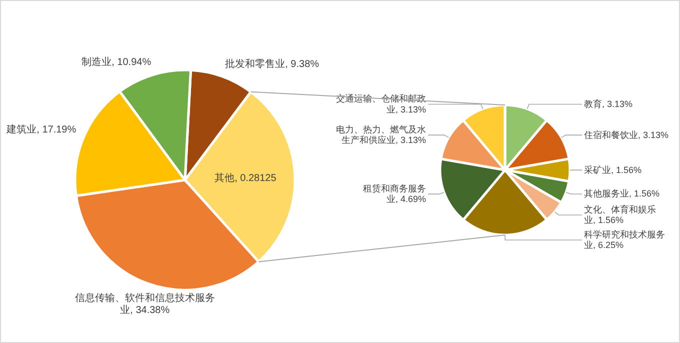  I want to click on slice-label: 批发和零售业, 9.38%, so click(272, 64).